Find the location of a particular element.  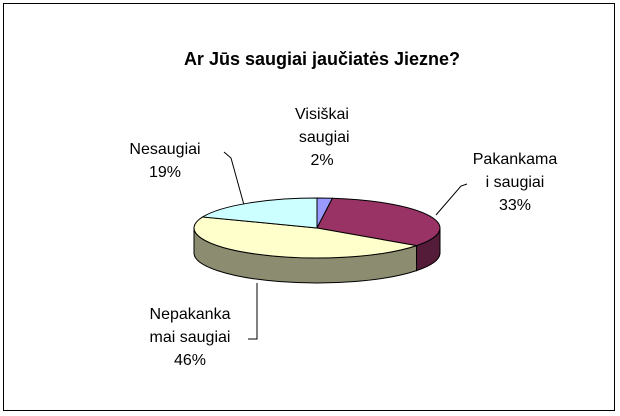

label-line: Nesaugiai is located at coordinates (164, 149).